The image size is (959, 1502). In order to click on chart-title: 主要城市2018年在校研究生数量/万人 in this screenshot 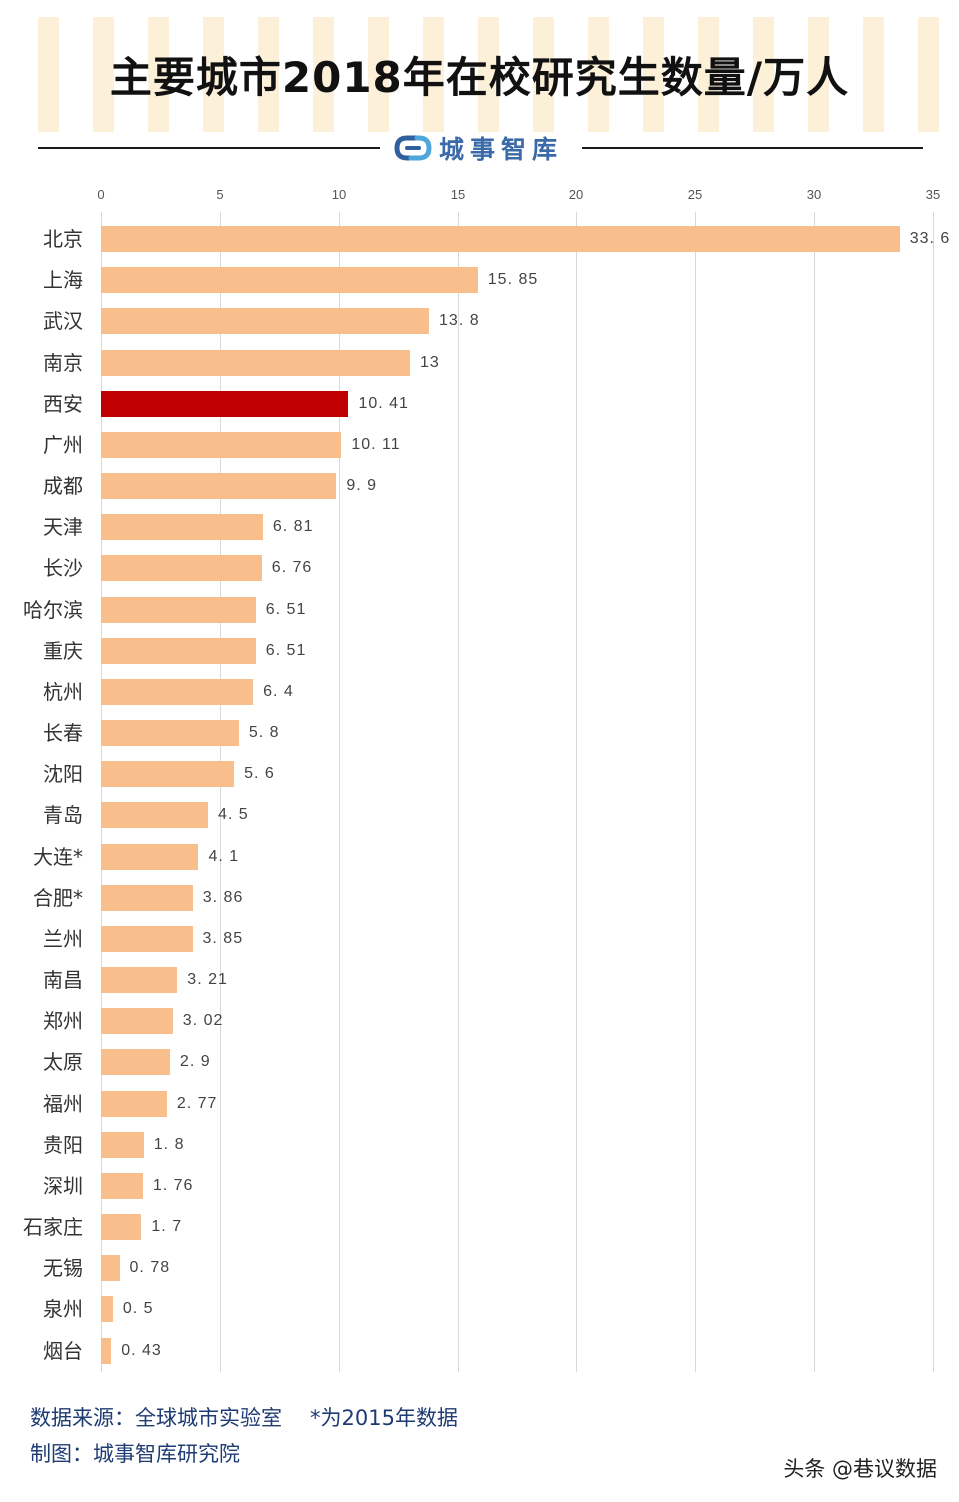, I will do `click(479, 77)`.